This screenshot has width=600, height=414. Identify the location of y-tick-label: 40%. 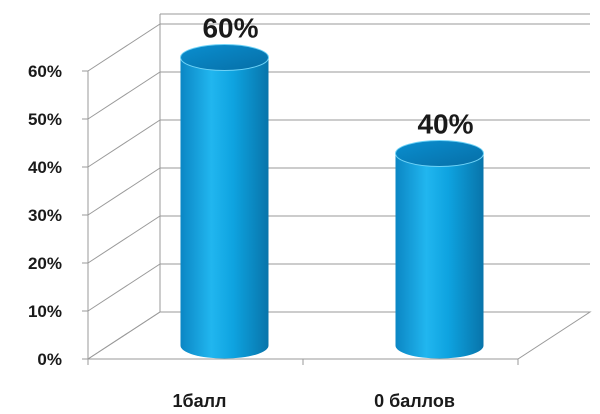
(45, 167).